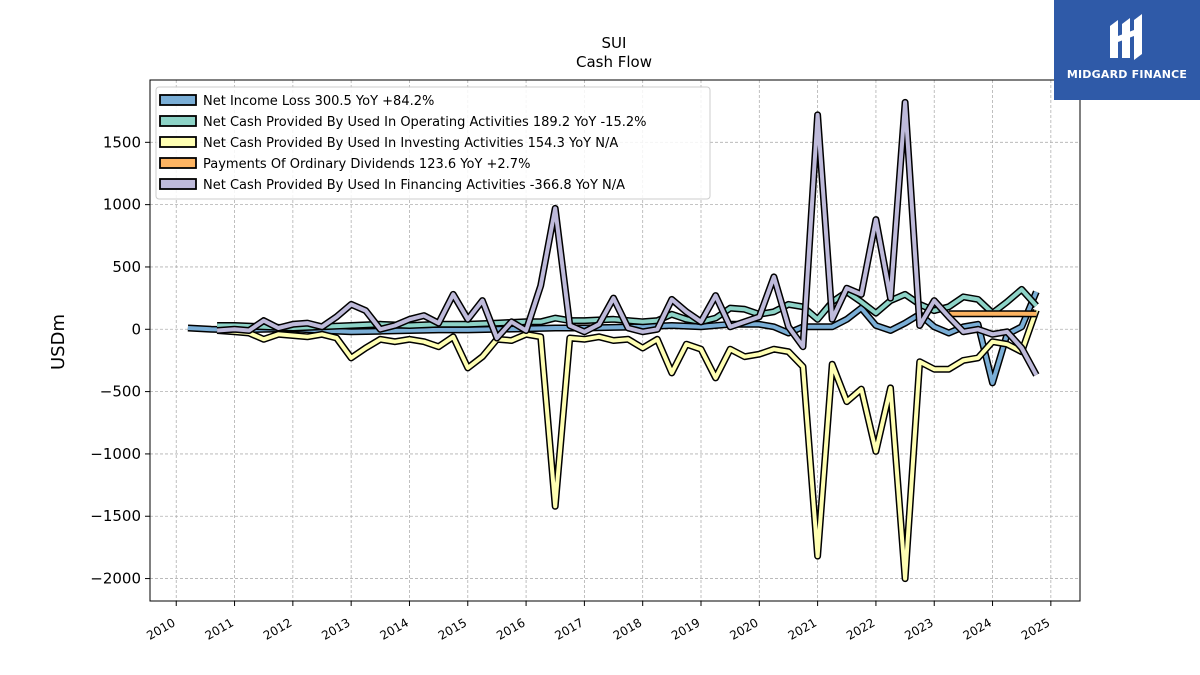  I want to click on y-tick-label: −1000, so click(115, 454).